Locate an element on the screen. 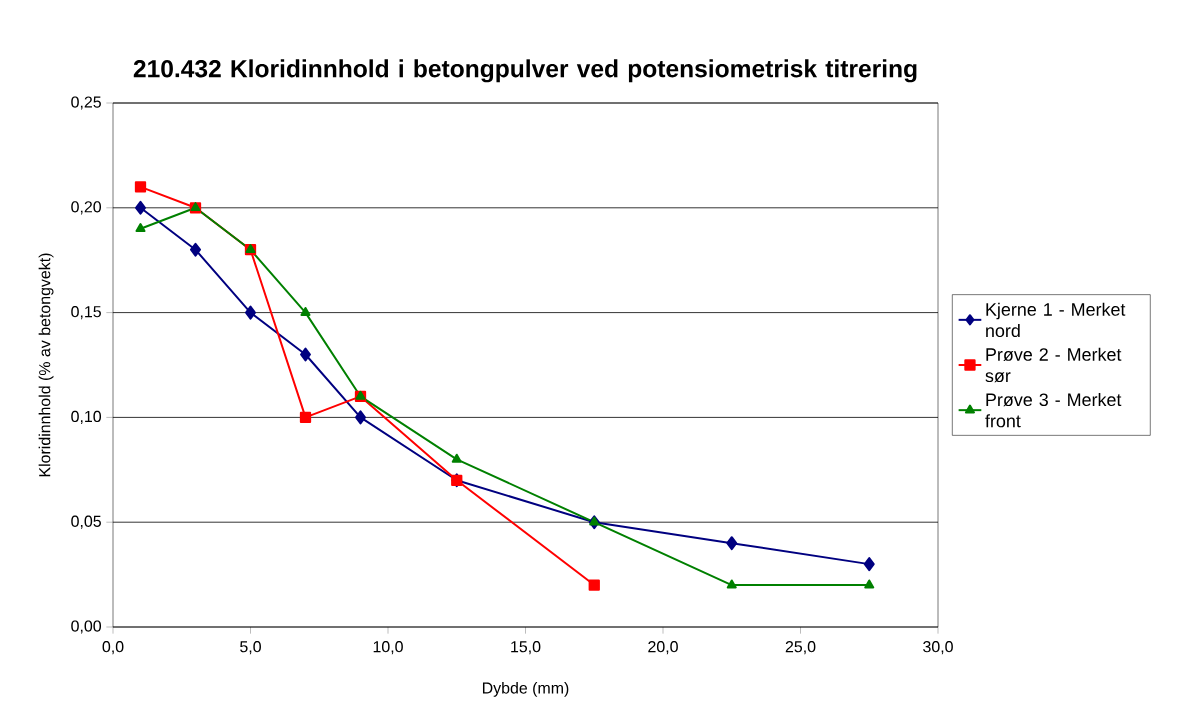  x-tick-label: 5,0 is located at coordinates (250, 648).